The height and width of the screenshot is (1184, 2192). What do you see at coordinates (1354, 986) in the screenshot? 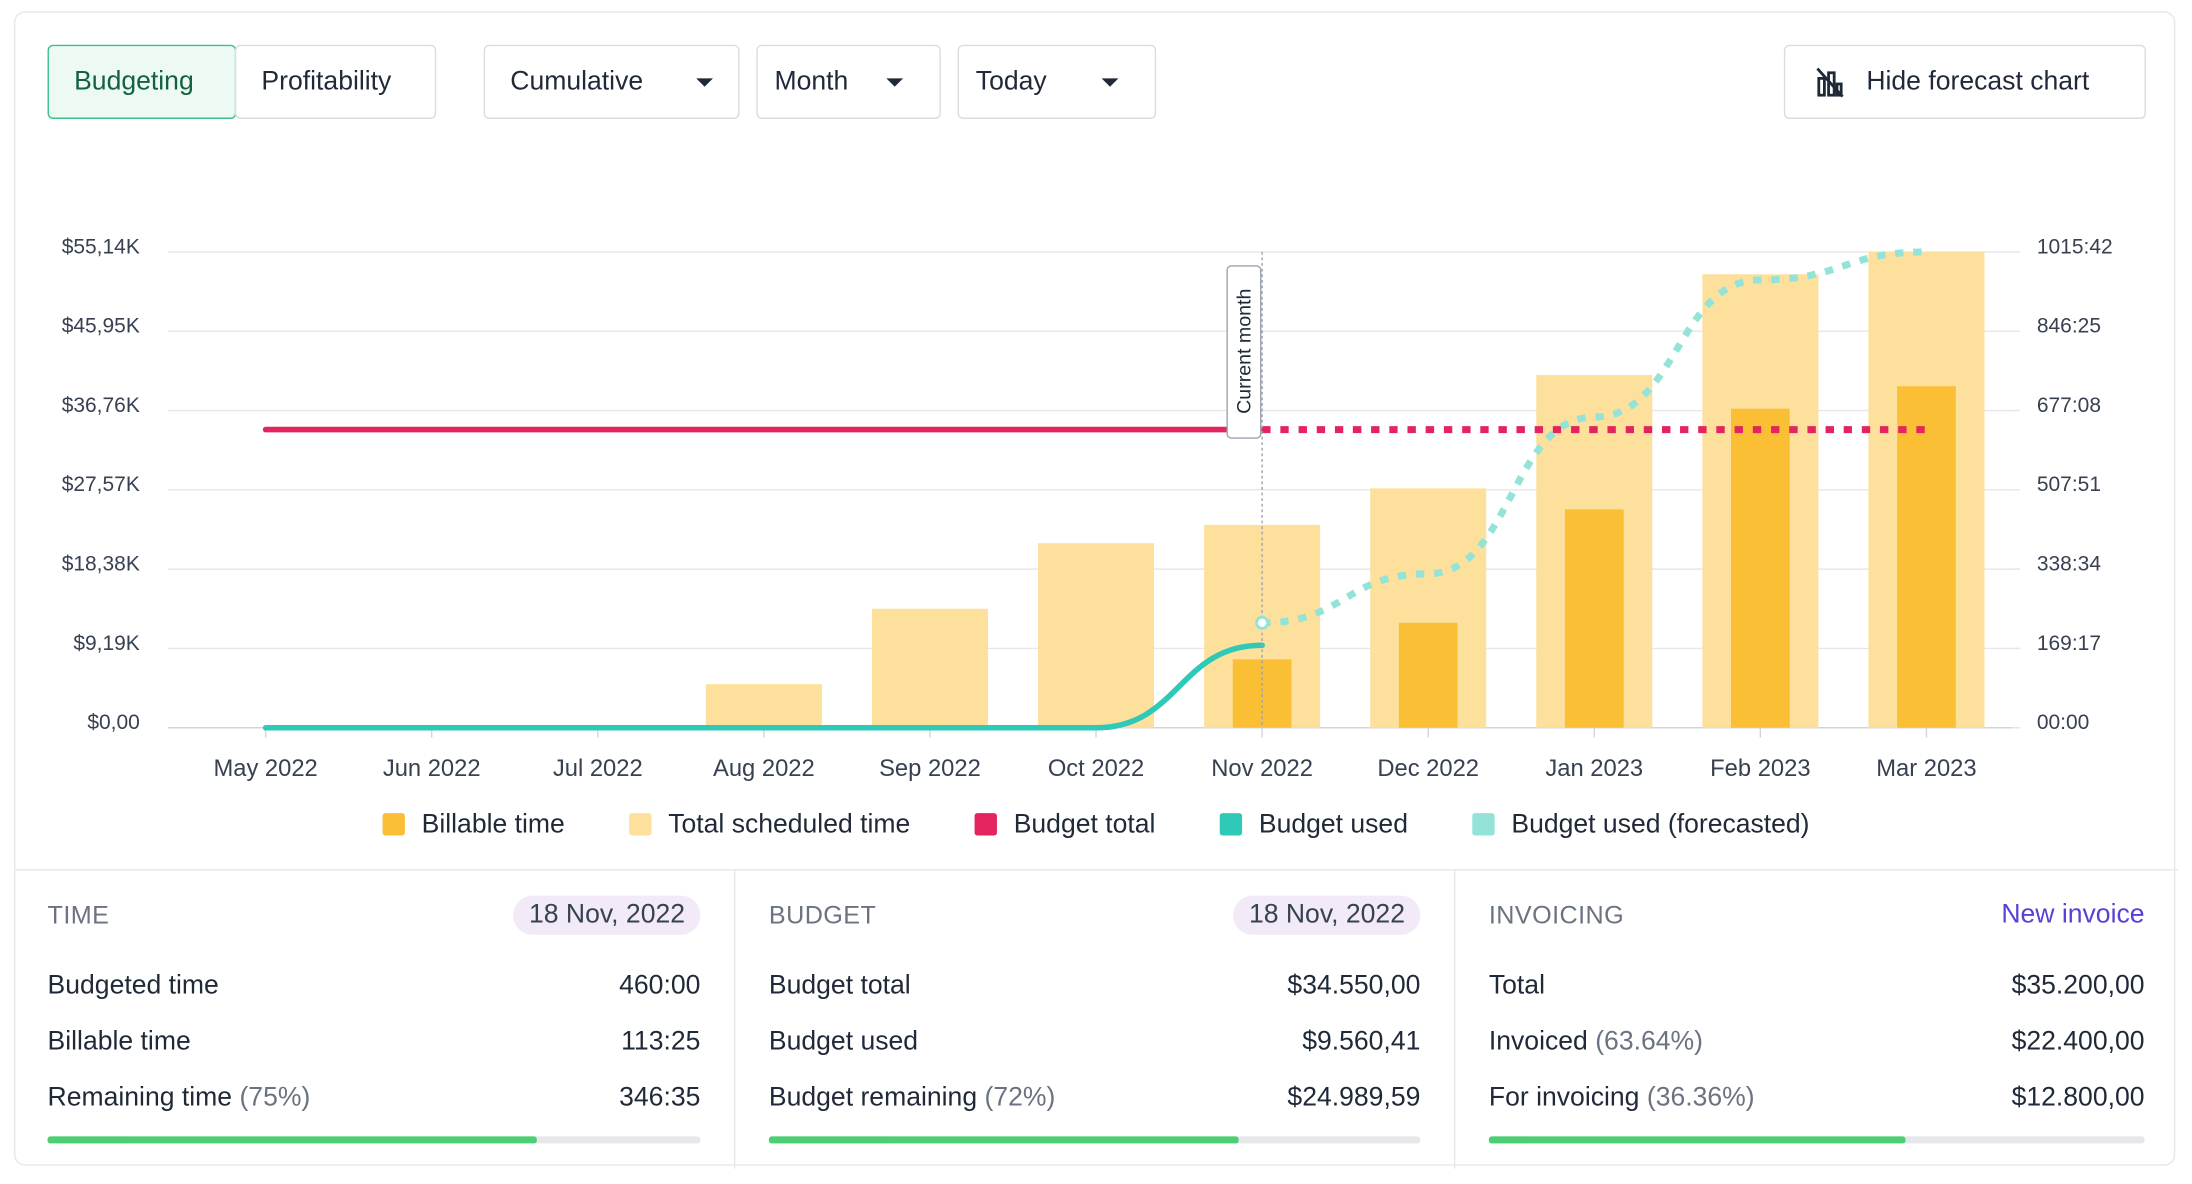
I see `row-value: $34.550,00` at bounding box center [1354, 986].